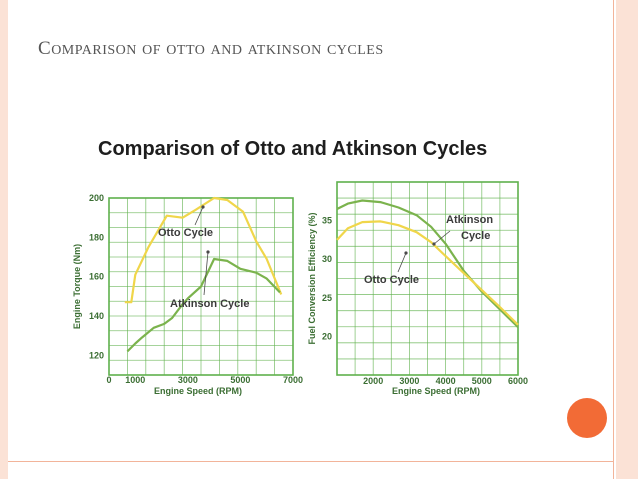 Image resolution: width=638 pixels, height=479 pixels. I want to click on chart2-plot-frame, so click(427, 278).